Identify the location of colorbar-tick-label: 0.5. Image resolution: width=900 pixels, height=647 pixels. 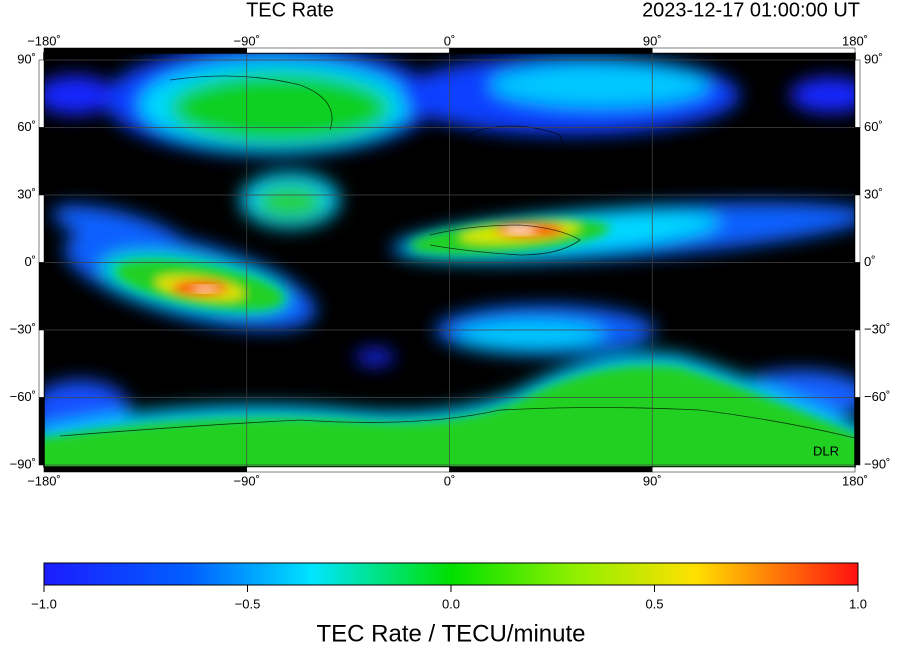
(654, 603).